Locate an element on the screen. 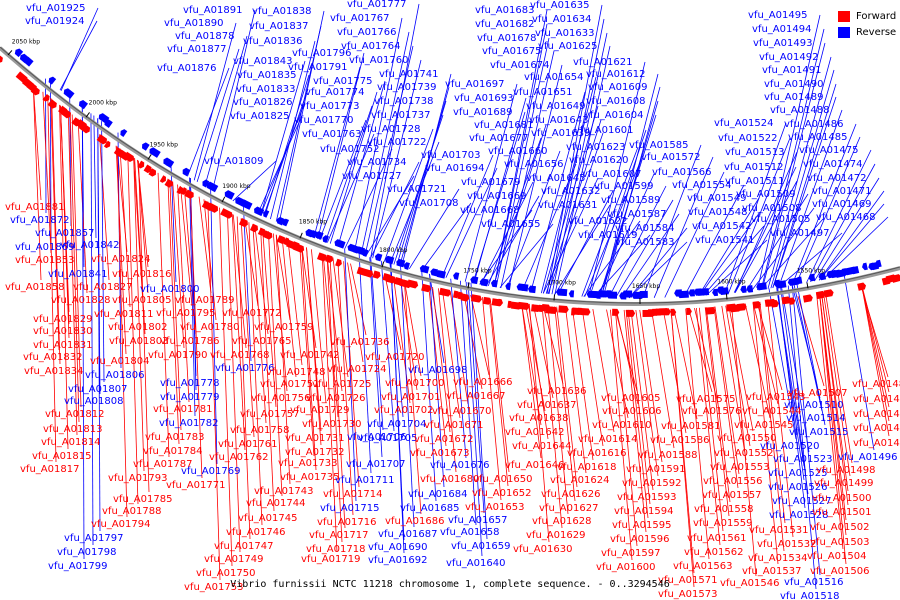 This screenshot has width=900, height=600. gene-label: vfu_A01890 is located at coordinates (193, 23).